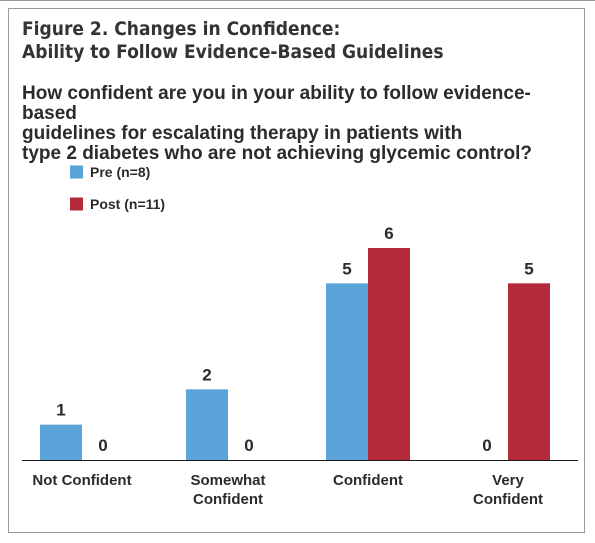 The height and width of the screenshot is (543, 595). I want to click on value-label-0-1: 0, so click(102, 445).